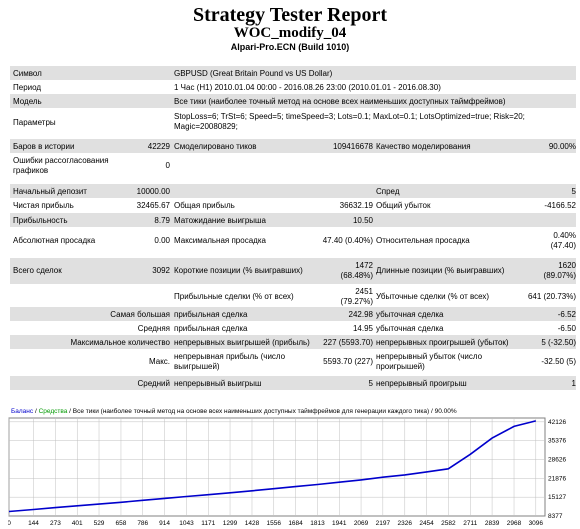  I want to click on short-positions-count: 1472, so click(364, 265).